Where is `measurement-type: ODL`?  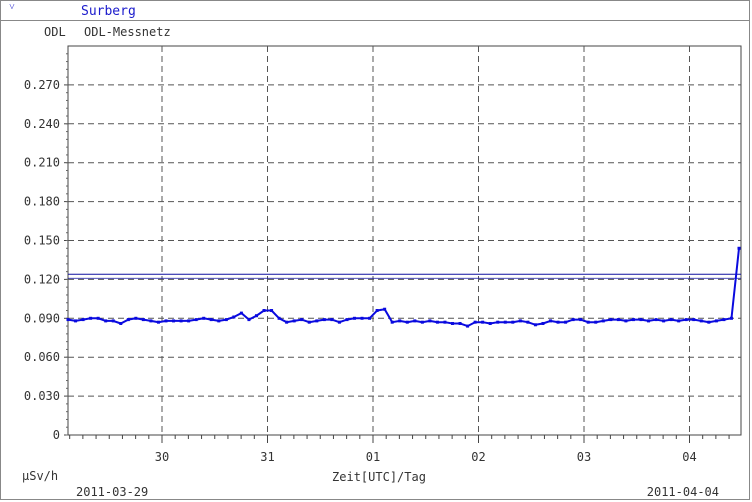
measurement-type: ODL is located at coordinates (55, 32).